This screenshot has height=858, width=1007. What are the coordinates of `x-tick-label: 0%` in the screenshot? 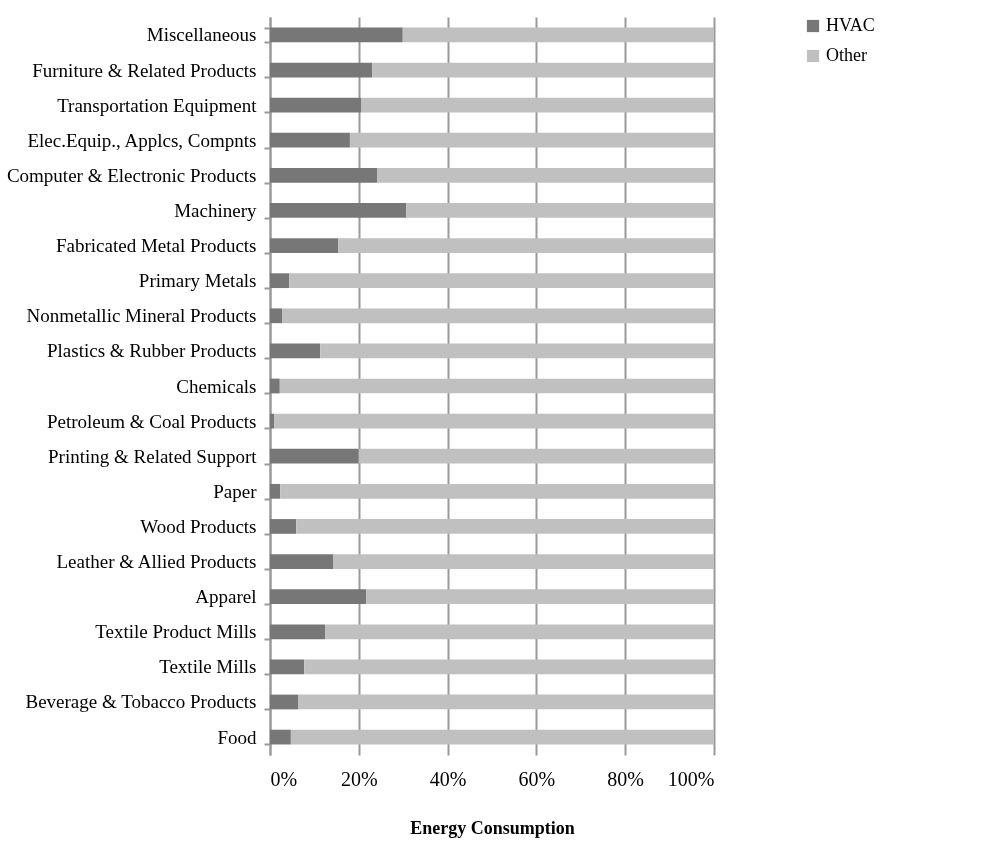 It's located at (284, 778).